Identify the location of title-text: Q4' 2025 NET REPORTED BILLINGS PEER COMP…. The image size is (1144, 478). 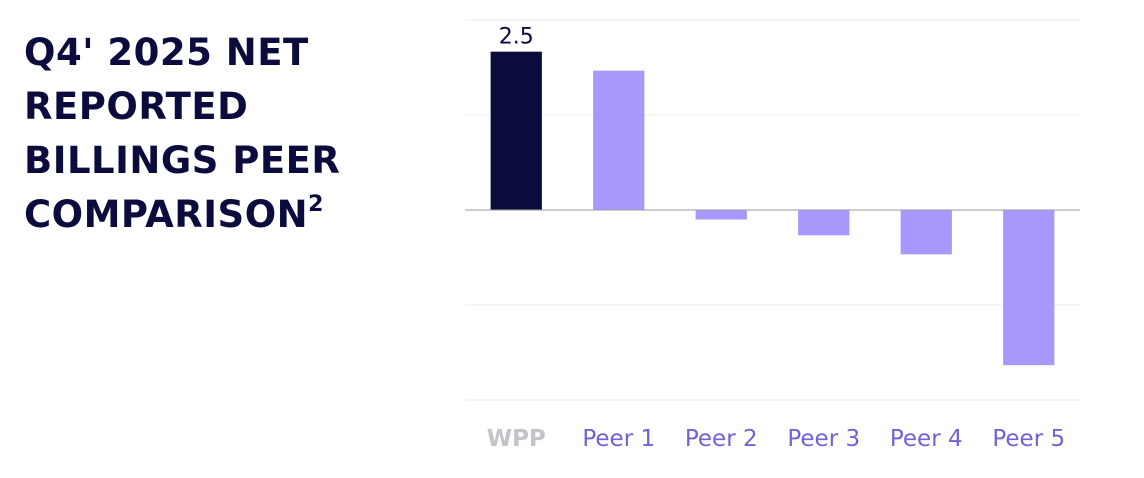
(182, 133).